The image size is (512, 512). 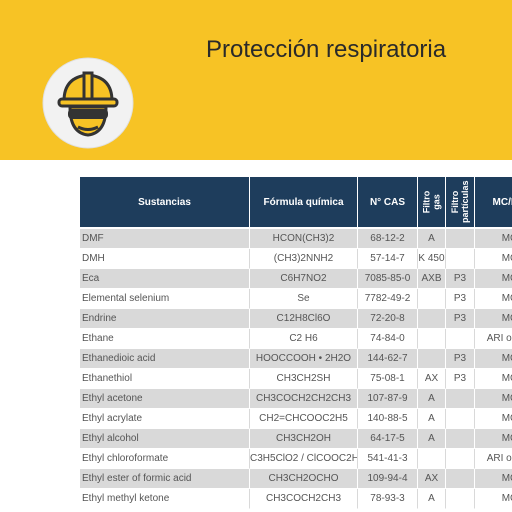 I want to click on table-cell: 140-88-5, so click(x=388, y=419).